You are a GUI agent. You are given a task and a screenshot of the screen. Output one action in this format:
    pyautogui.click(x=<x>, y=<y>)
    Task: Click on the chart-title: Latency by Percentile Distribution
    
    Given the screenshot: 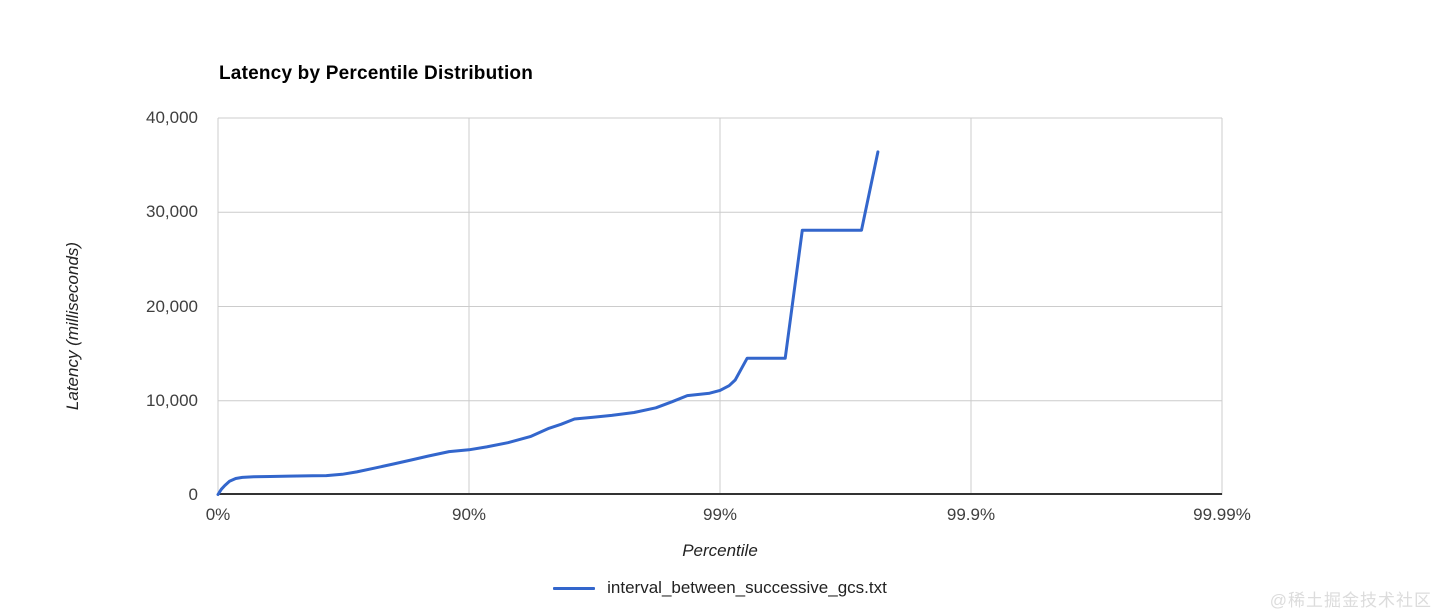 What is the action you would take?
    pyautogui.click(x=376, y=73)
    